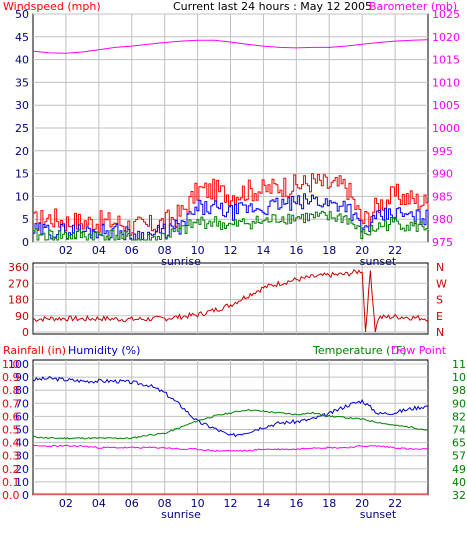 This screenshot has width=467, height=558. Describe the element at coordinates (52, 6) in the screenshot. I see `windspeed-title: Windspeed (mph)` at that location.